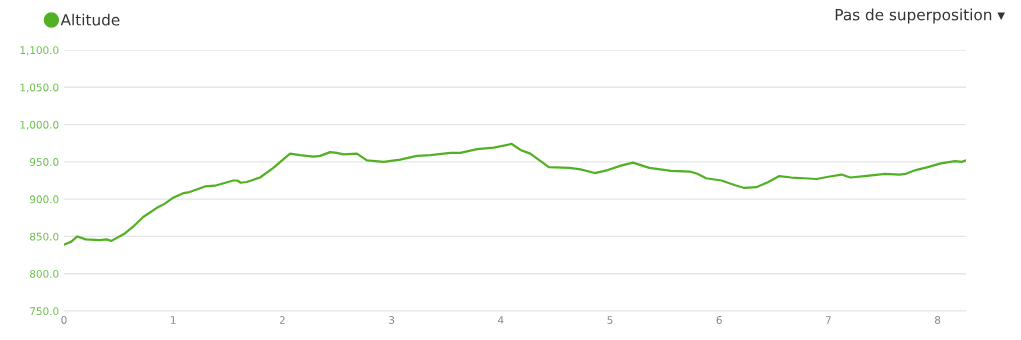 The width and height of the screenshot is (1021, 340). What do you see at coordinates (39, 125) in the screenshot?
I see `y-tick-label: 1,000.0` at bounding box center [39, 125].